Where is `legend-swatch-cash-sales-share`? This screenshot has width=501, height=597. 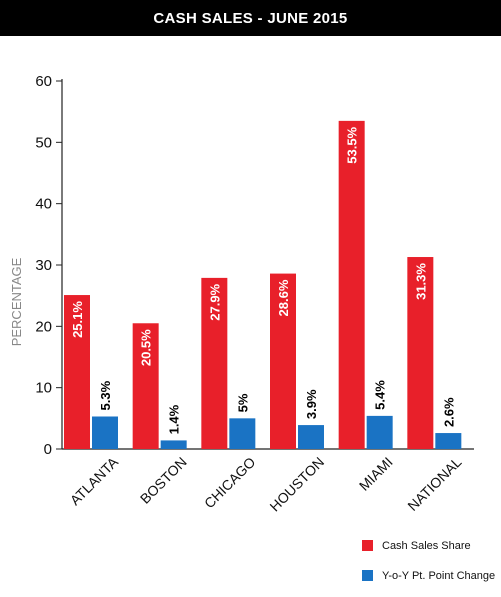
legend-swatch-cash-sales-share is located at coordinates (367, 545).